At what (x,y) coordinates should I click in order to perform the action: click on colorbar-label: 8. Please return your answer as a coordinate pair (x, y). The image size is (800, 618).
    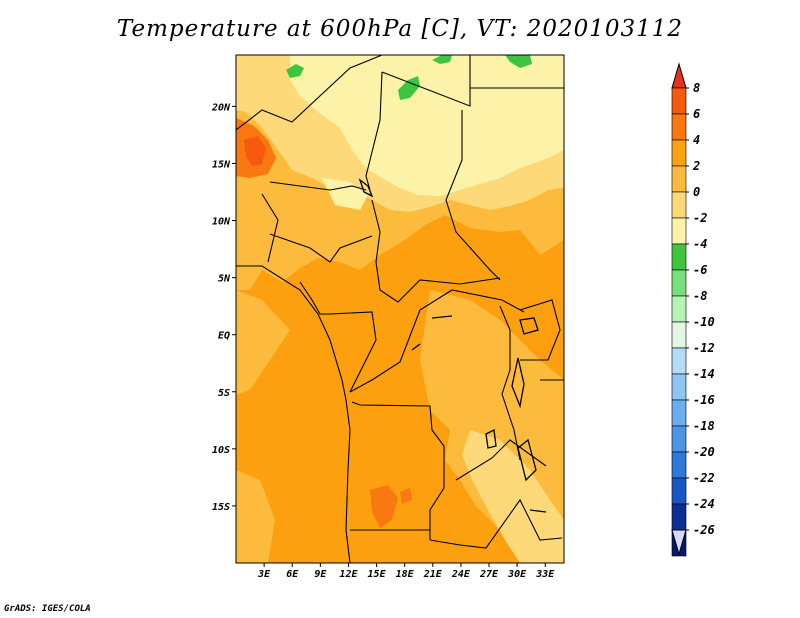
    Looking at the image, I should click on (696, 88).